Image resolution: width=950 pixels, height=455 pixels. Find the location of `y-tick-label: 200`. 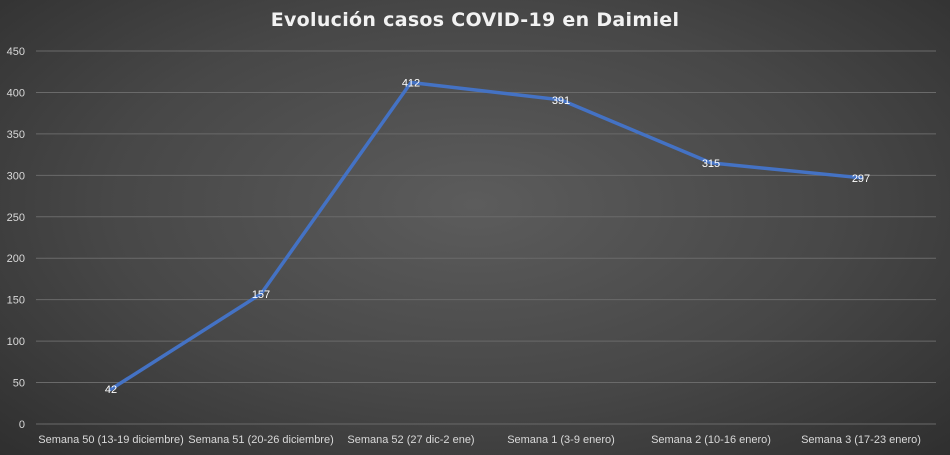

y-tick-label: 200 is located at coordinates (16, 259).